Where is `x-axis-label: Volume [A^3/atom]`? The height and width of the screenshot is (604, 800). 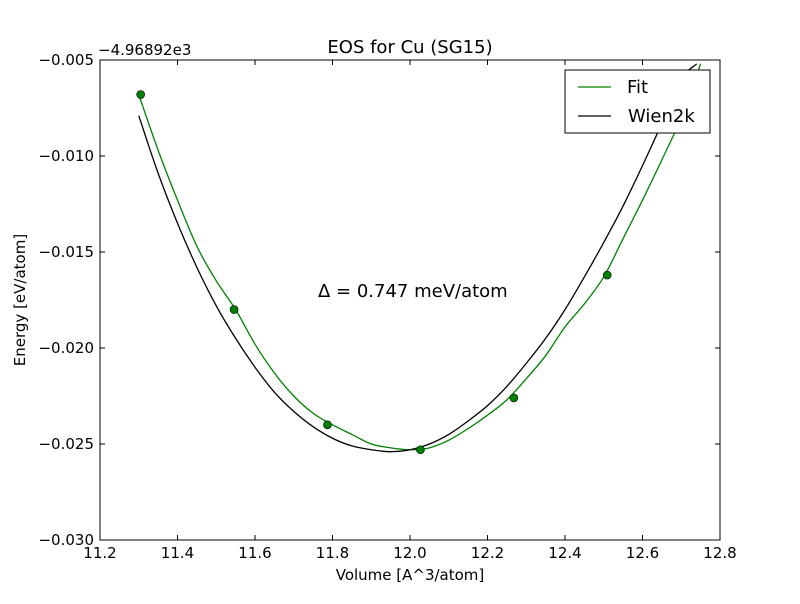
x-axis-label: Volume [A^3/atom] is located at coordinates (410, 575).